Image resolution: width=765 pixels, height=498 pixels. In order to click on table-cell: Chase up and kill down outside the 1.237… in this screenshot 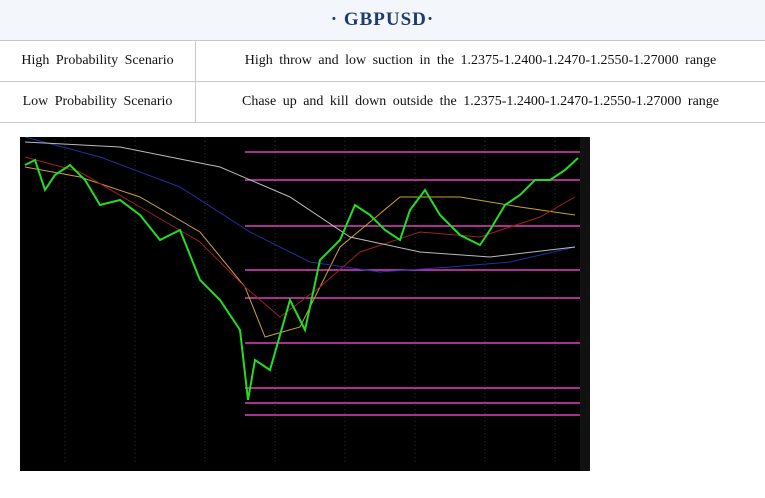, I will do `click(480, 102)`.